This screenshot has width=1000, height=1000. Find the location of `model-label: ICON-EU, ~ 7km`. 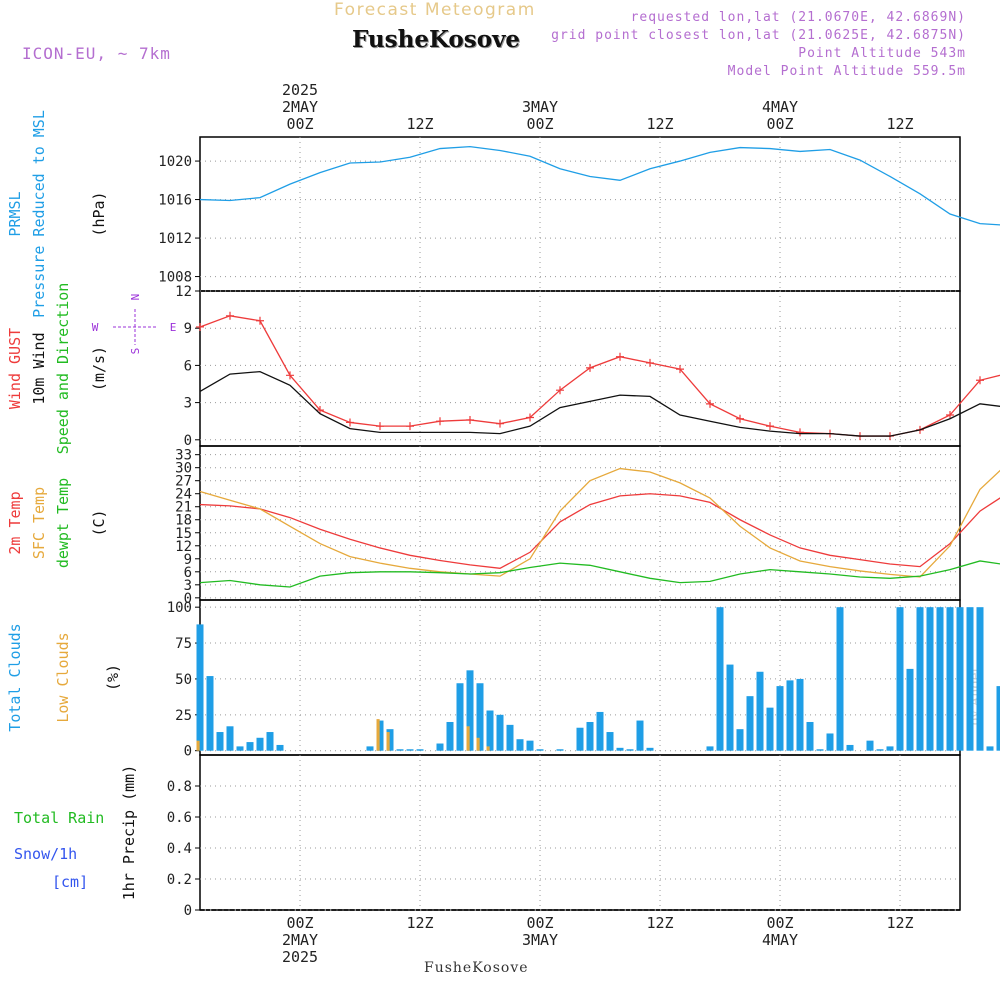

model-label: ICON-EU, ~ 7km is located at coordinates (96, 53).